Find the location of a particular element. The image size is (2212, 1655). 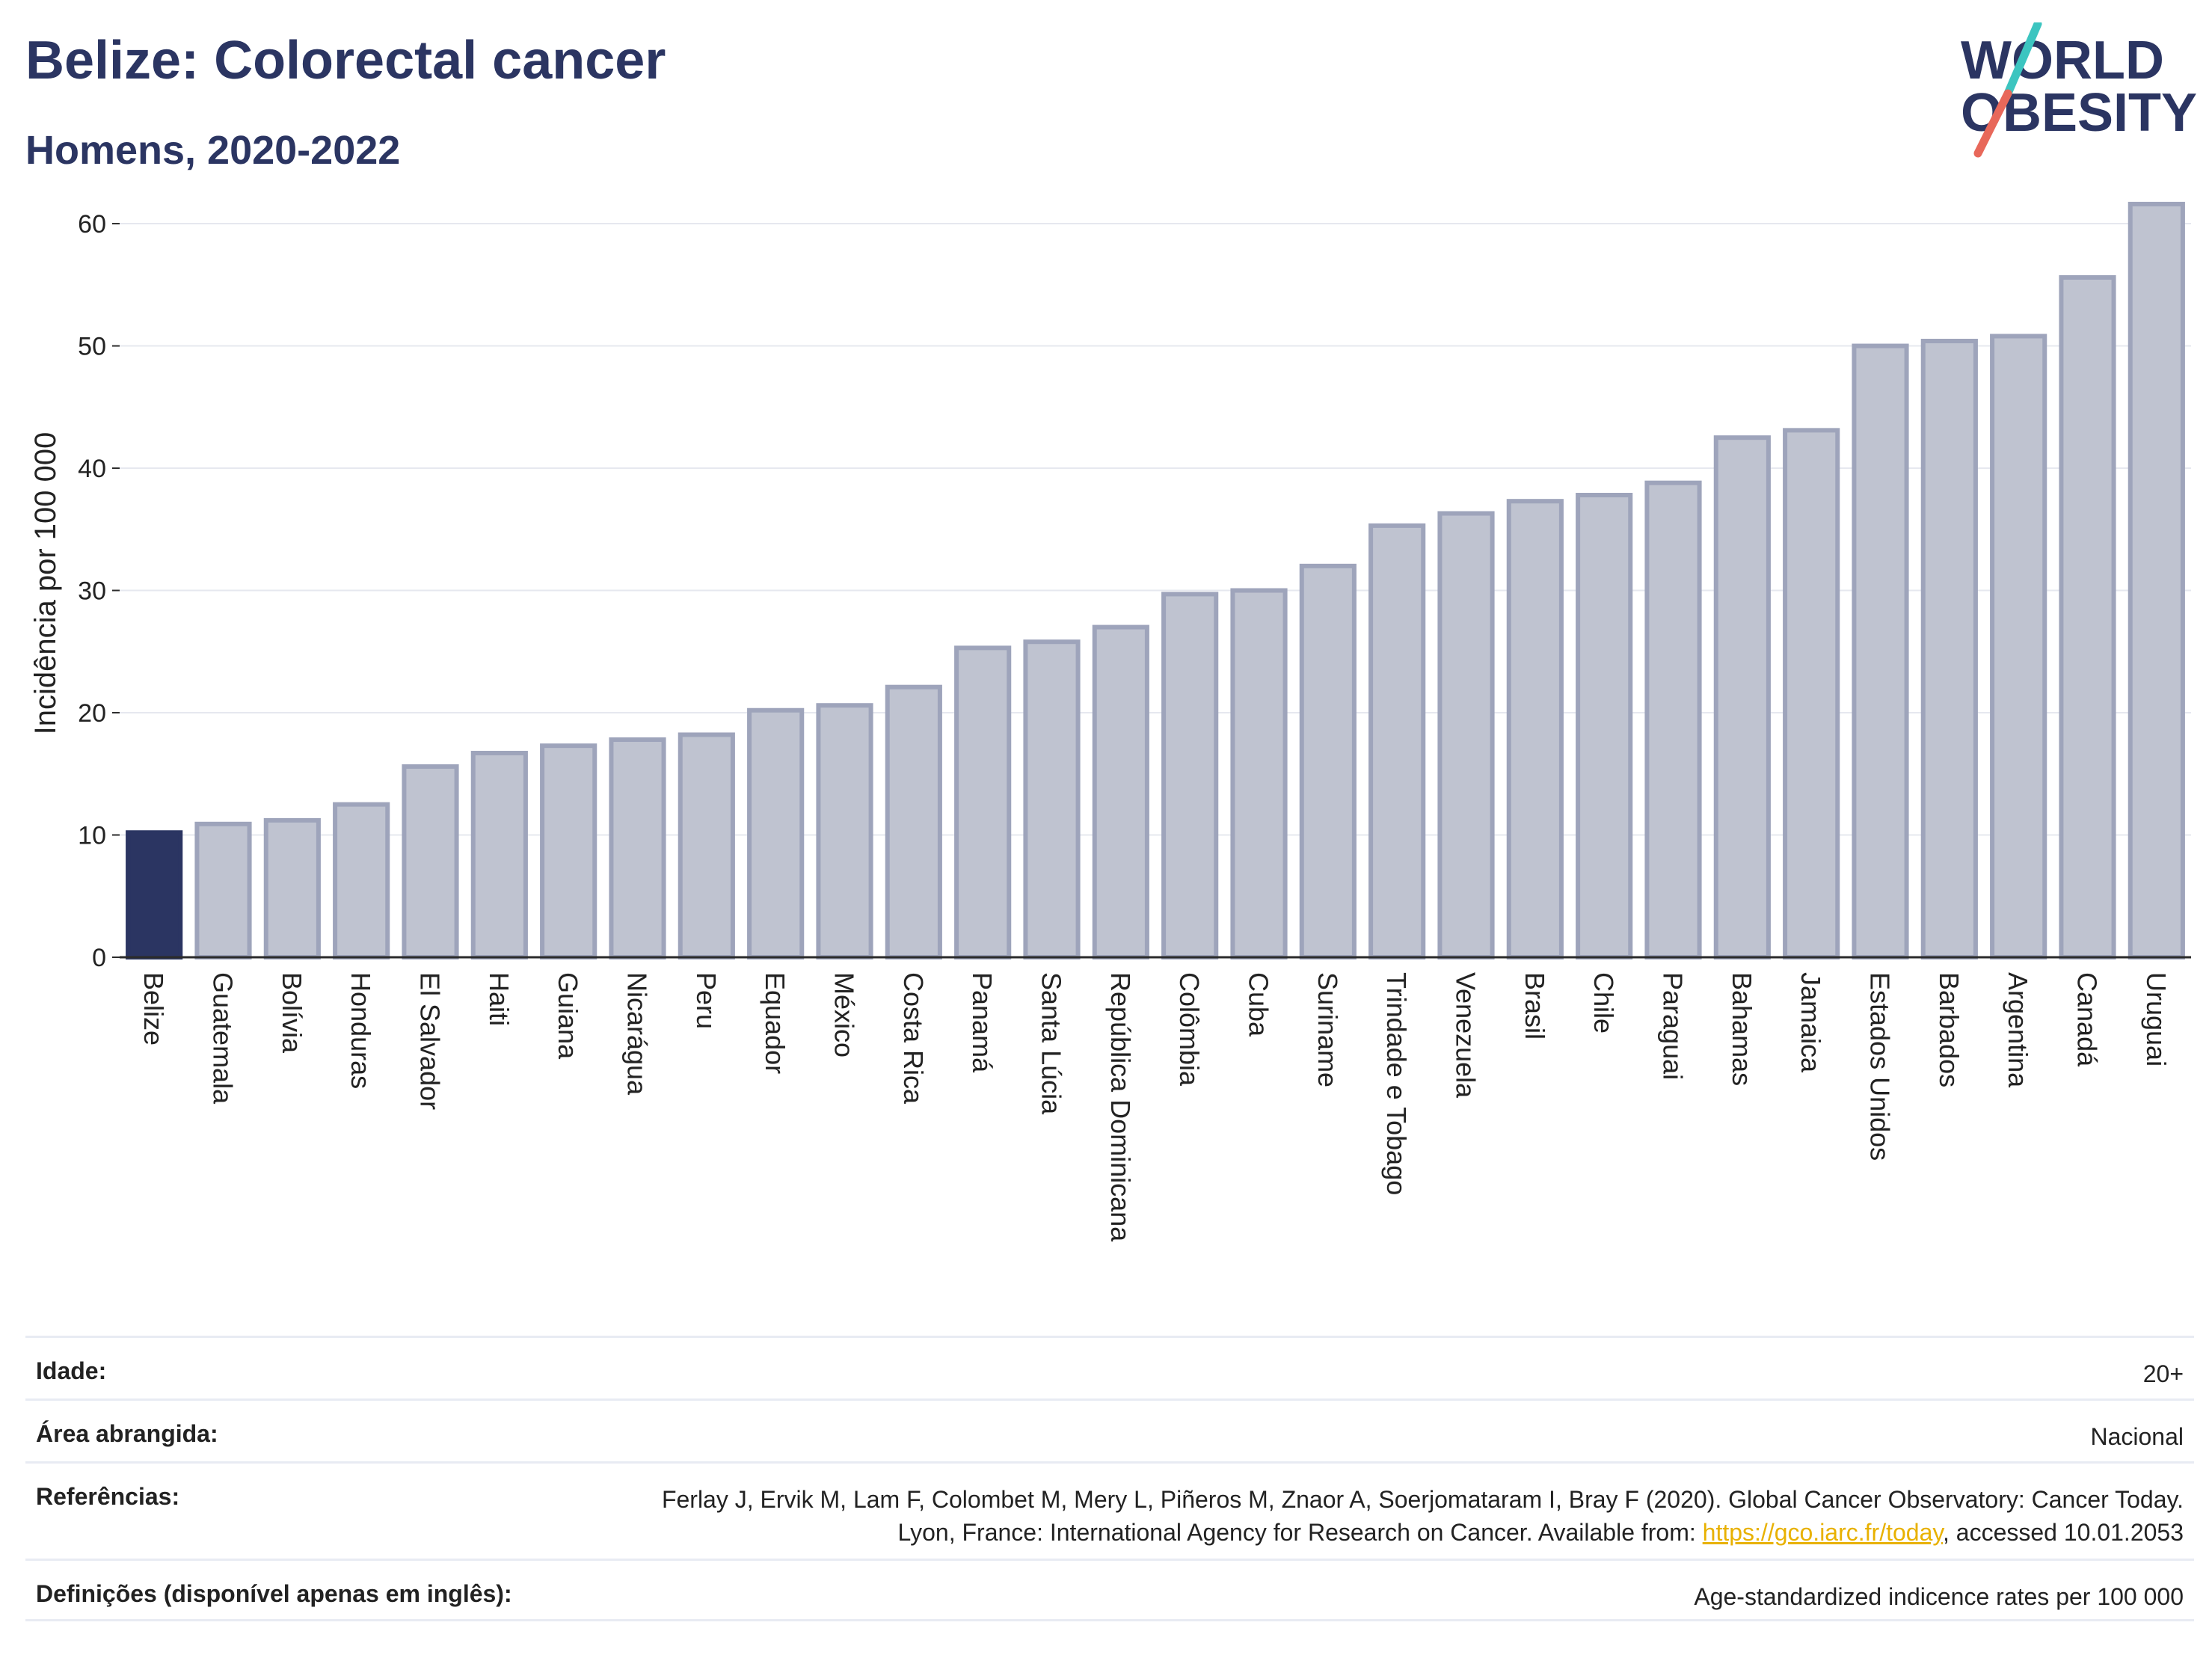

x-tick-label: Suriname is located at coordinates (1327, 1029).